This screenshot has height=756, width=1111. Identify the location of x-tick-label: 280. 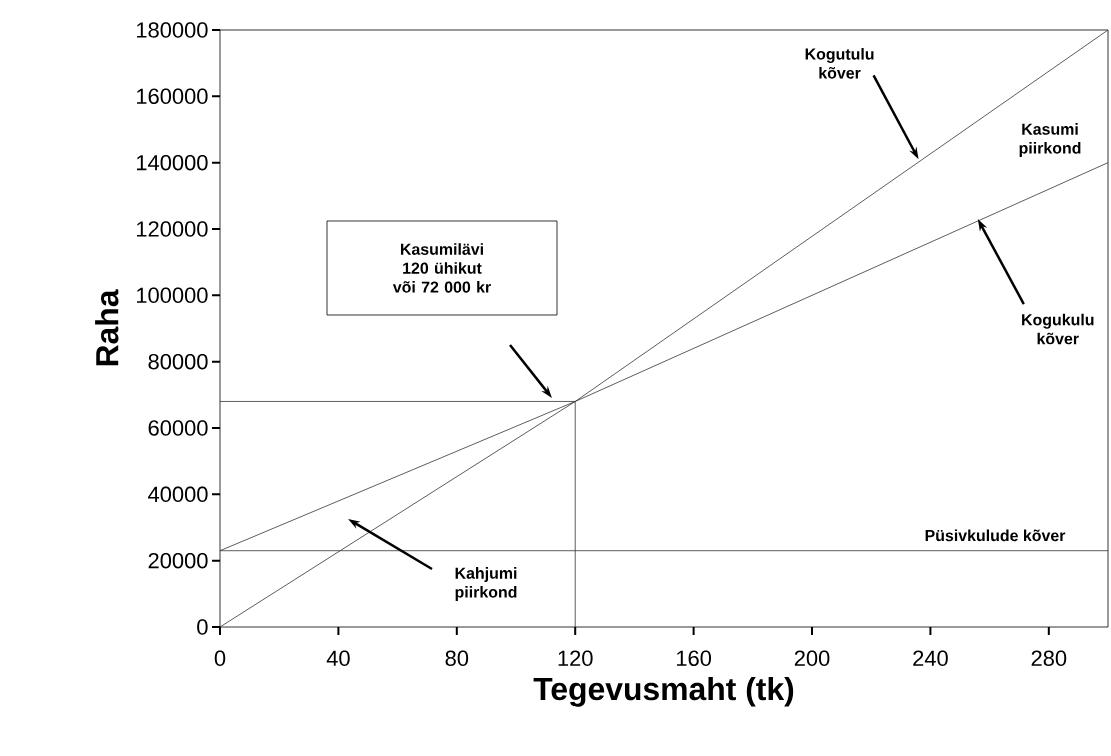
(1049, 658).